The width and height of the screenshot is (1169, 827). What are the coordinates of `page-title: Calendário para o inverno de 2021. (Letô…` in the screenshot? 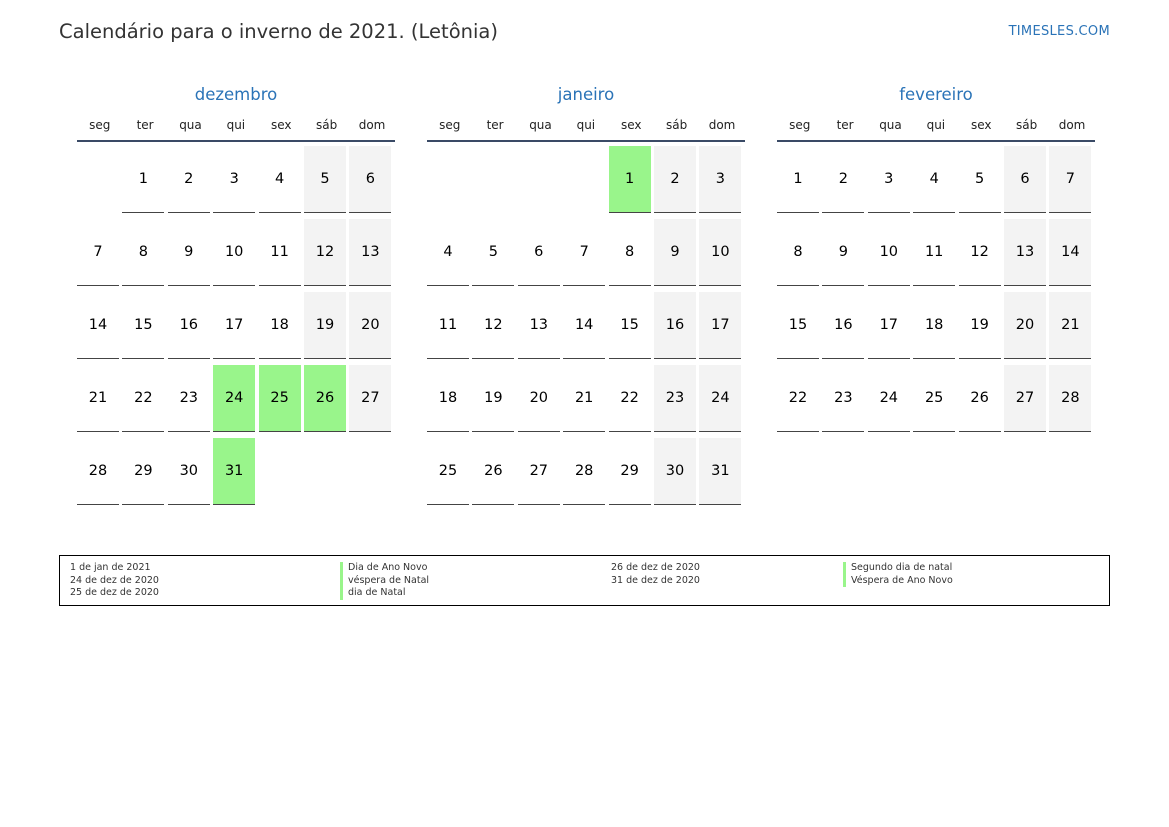 It's located at (278, 31).